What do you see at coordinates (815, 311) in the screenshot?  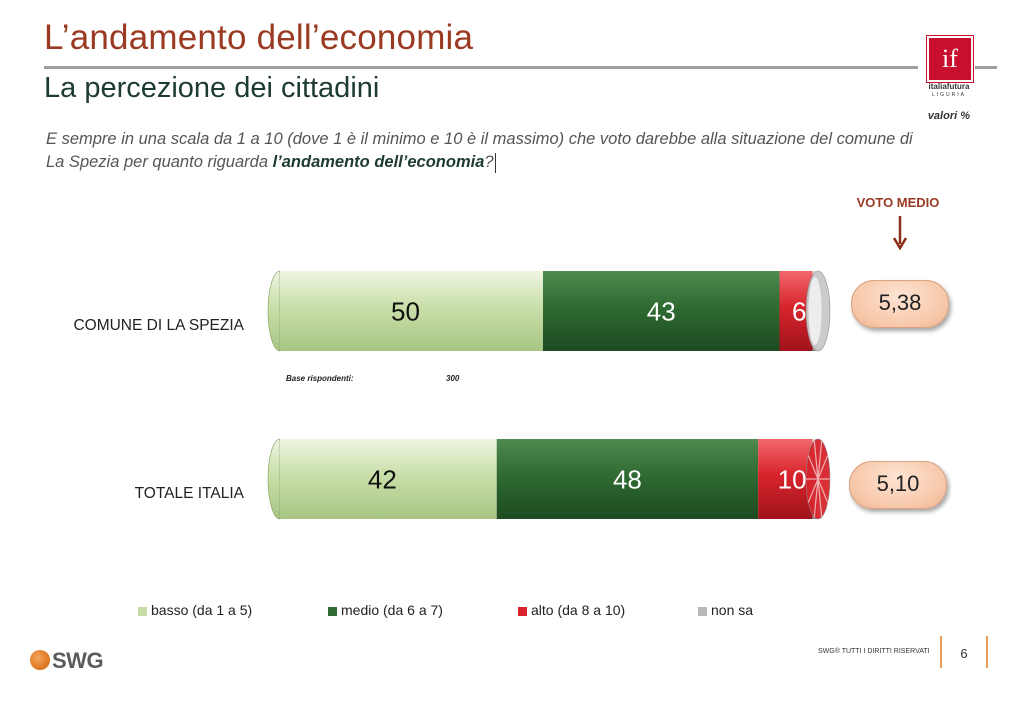 I see `end-cap-highlight` at bounding box center [815, 311].